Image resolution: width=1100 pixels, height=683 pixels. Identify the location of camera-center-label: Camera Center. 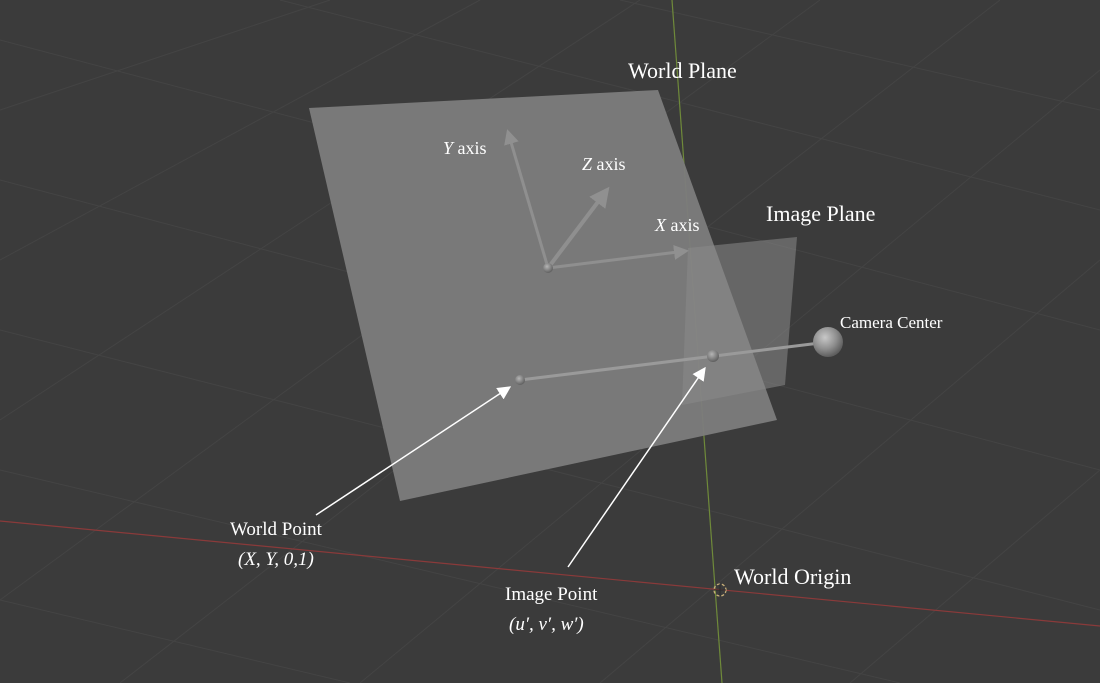
(891, 322).